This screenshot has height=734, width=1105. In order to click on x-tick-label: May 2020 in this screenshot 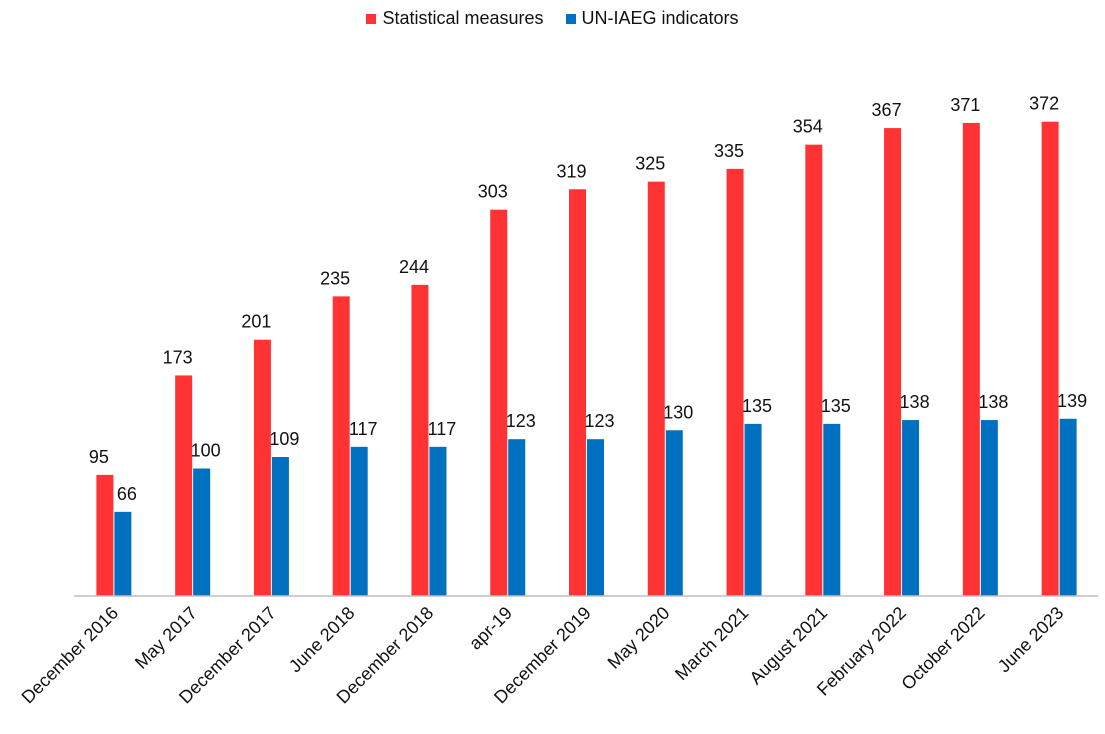, I will do `click(639, 638)`.